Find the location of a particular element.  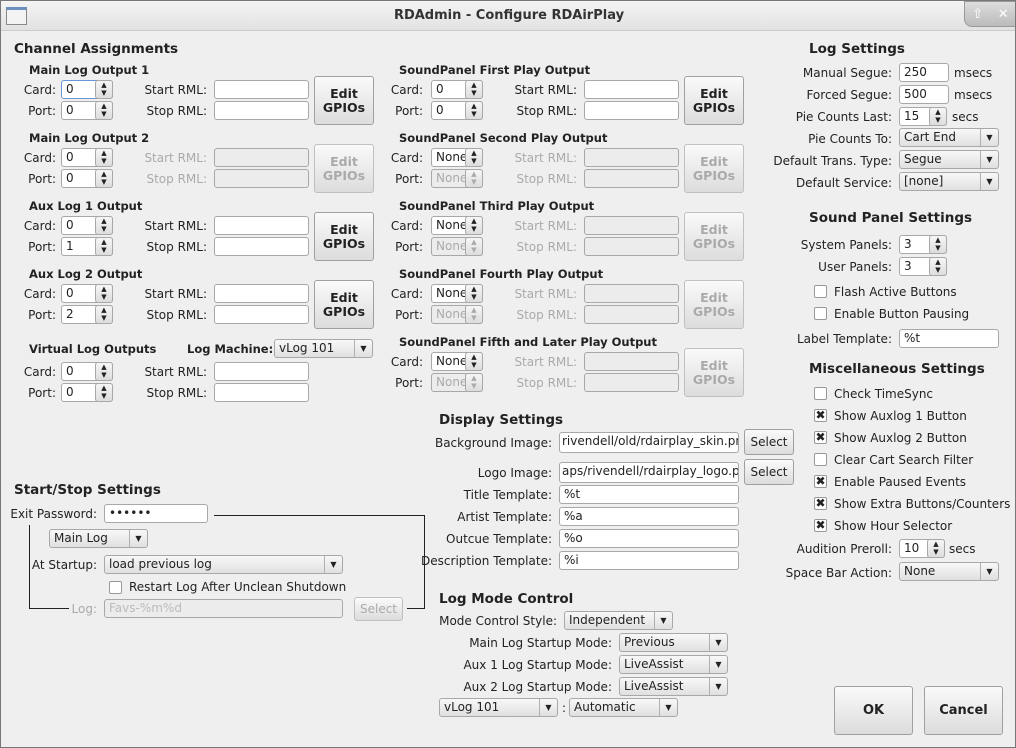

main1-start-rml-input is located at coordinates (261, 89).